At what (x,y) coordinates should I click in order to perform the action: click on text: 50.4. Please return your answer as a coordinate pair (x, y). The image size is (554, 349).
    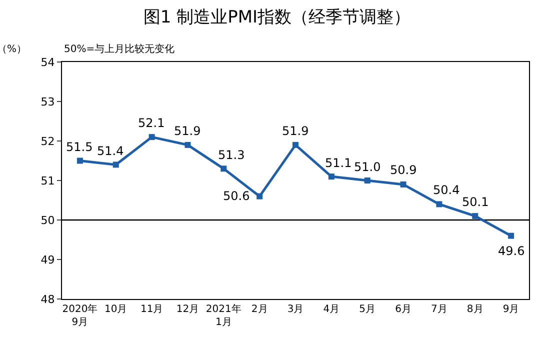
    Looking at the image, I should click on (446, 190).